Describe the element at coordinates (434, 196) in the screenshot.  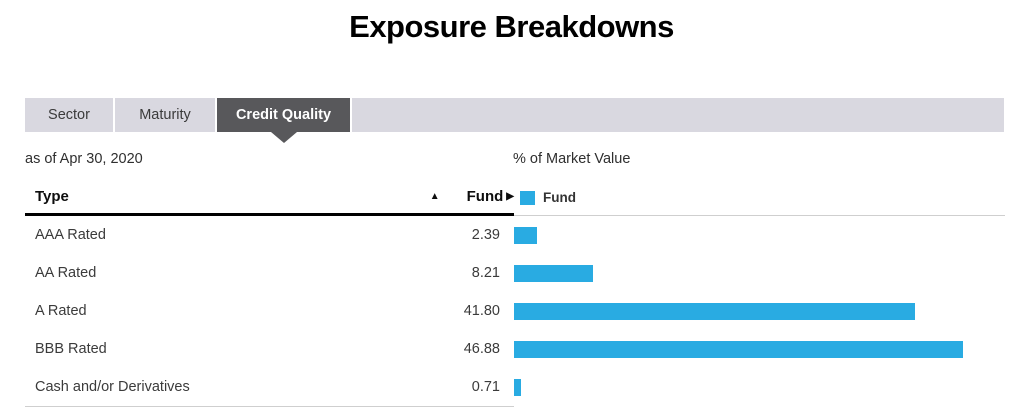
I see `sort-ascending-icon: ▲` at that location.